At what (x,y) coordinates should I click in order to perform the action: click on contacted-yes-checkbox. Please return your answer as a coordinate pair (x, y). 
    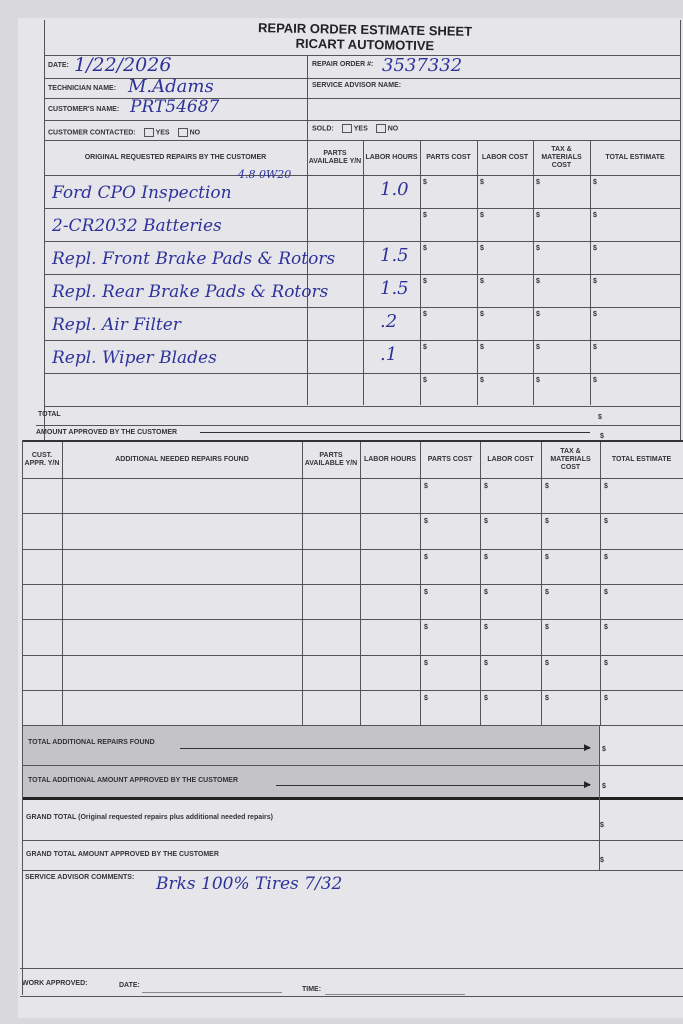
    Looking at the image, I should click on (148, 132).